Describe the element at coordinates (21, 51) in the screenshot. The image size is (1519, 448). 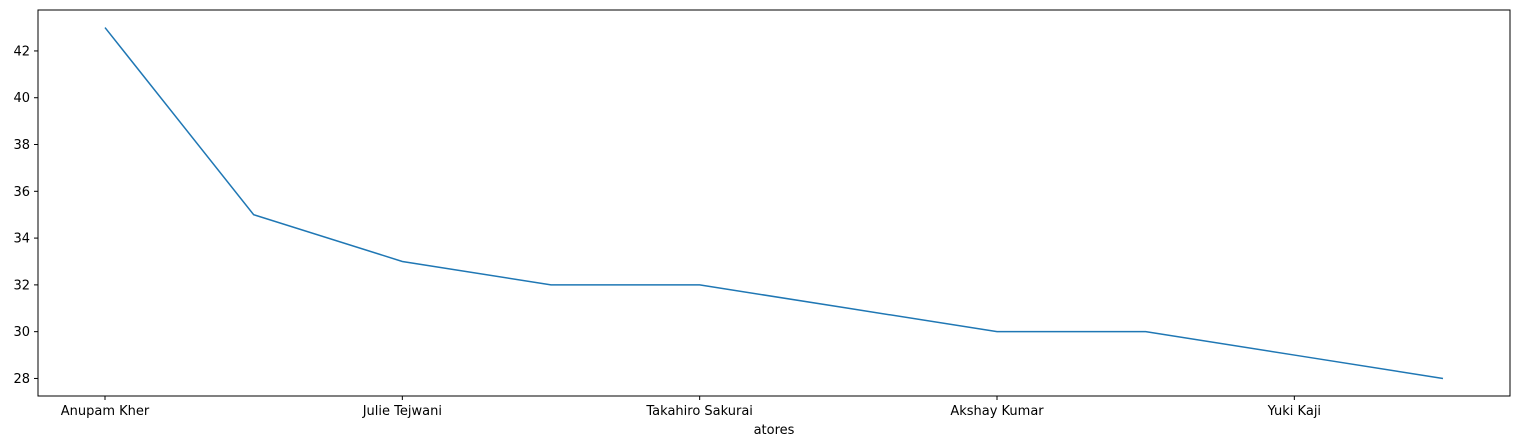
I see `y-tick-label: 42` at that location.